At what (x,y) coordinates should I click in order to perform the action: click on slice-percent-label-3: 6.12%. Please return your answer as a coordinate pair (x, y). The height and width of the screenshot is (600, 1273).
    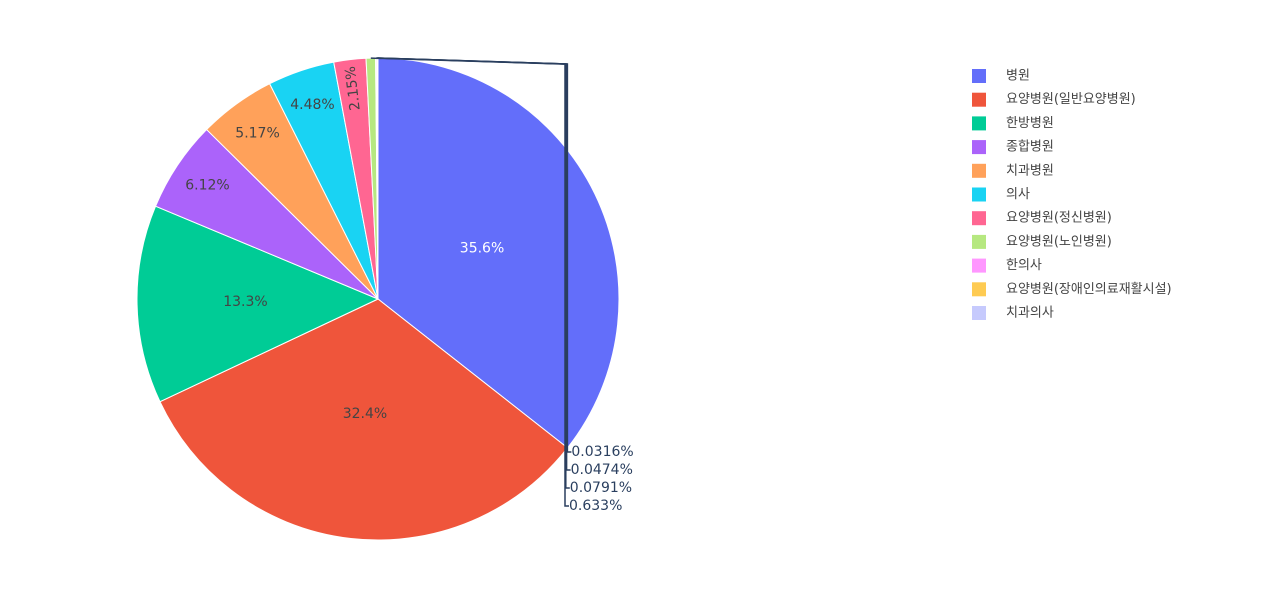
    Looking at the image, I should click on (207, 185).